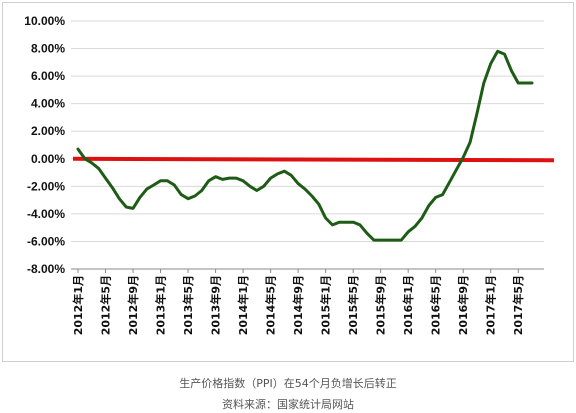  Describe the element at coordinates (216, 305) in the screenshot. I see `x-tick-label: 2013年9月` at that location.